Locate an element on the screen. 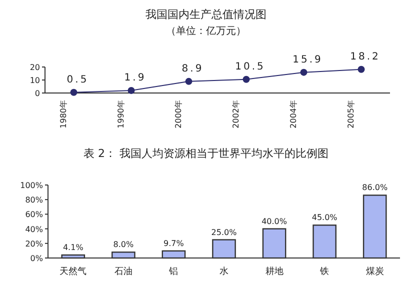 The height and width of the screenshot is (288, 413). x-tick-label: 铁 is located at coordinates (324, 271).